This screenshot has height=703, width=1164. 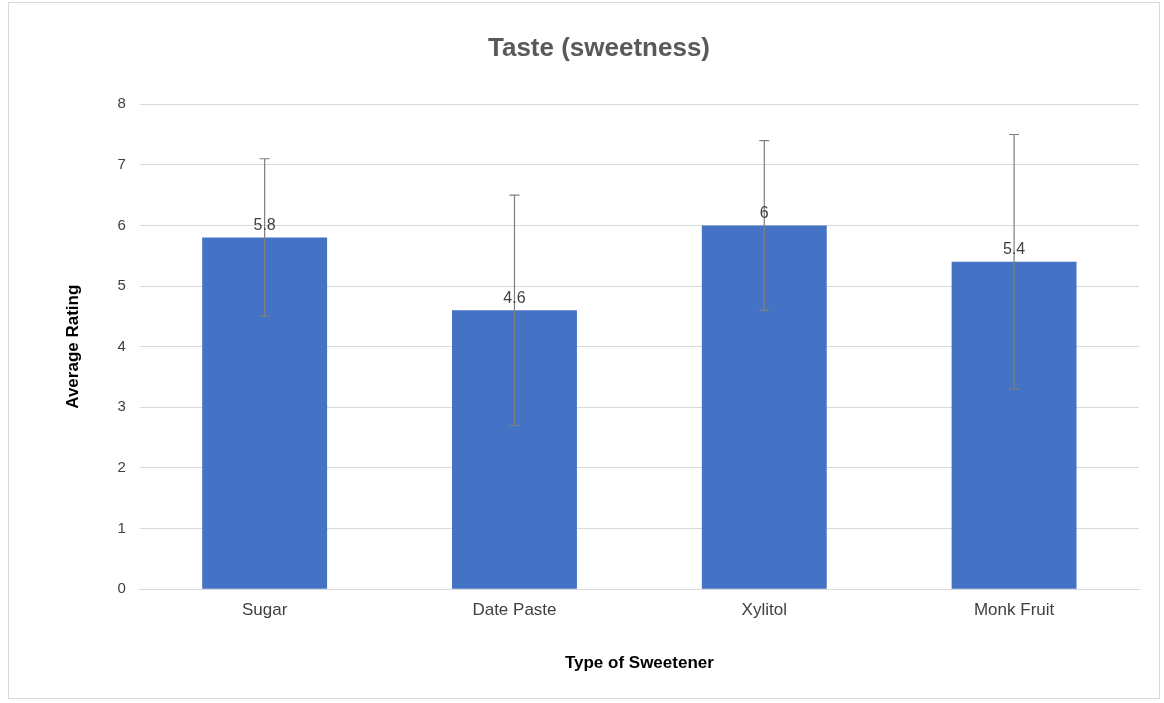 What do you see at coordinates (121, 285) in the screenshot?
I see `y-tick-label: 5` at bounding box center [121, 285].